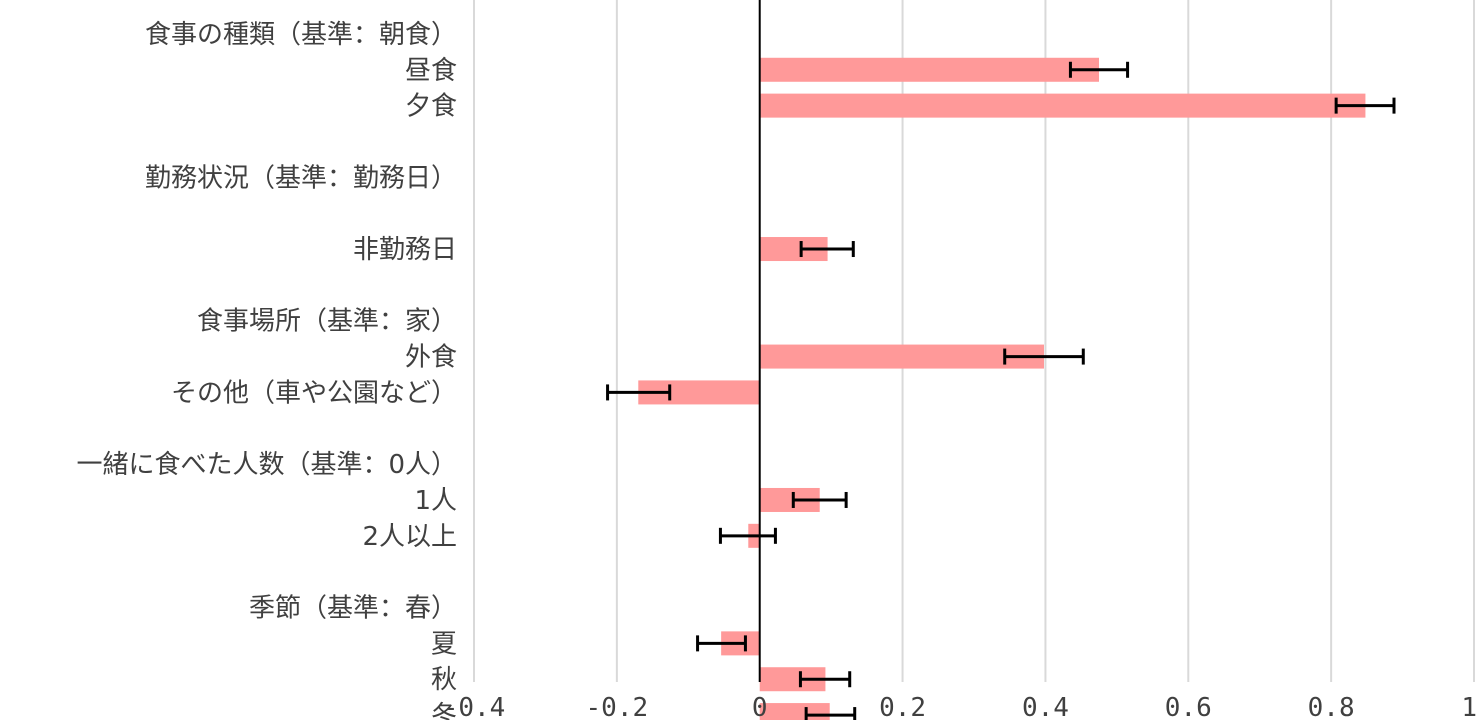 This screenshot has width=1478, height=720. Describe the element at coordinates (301, 35) in the screenshot. I see `group-label: 食事の種類（基準：朝食）` at that location.